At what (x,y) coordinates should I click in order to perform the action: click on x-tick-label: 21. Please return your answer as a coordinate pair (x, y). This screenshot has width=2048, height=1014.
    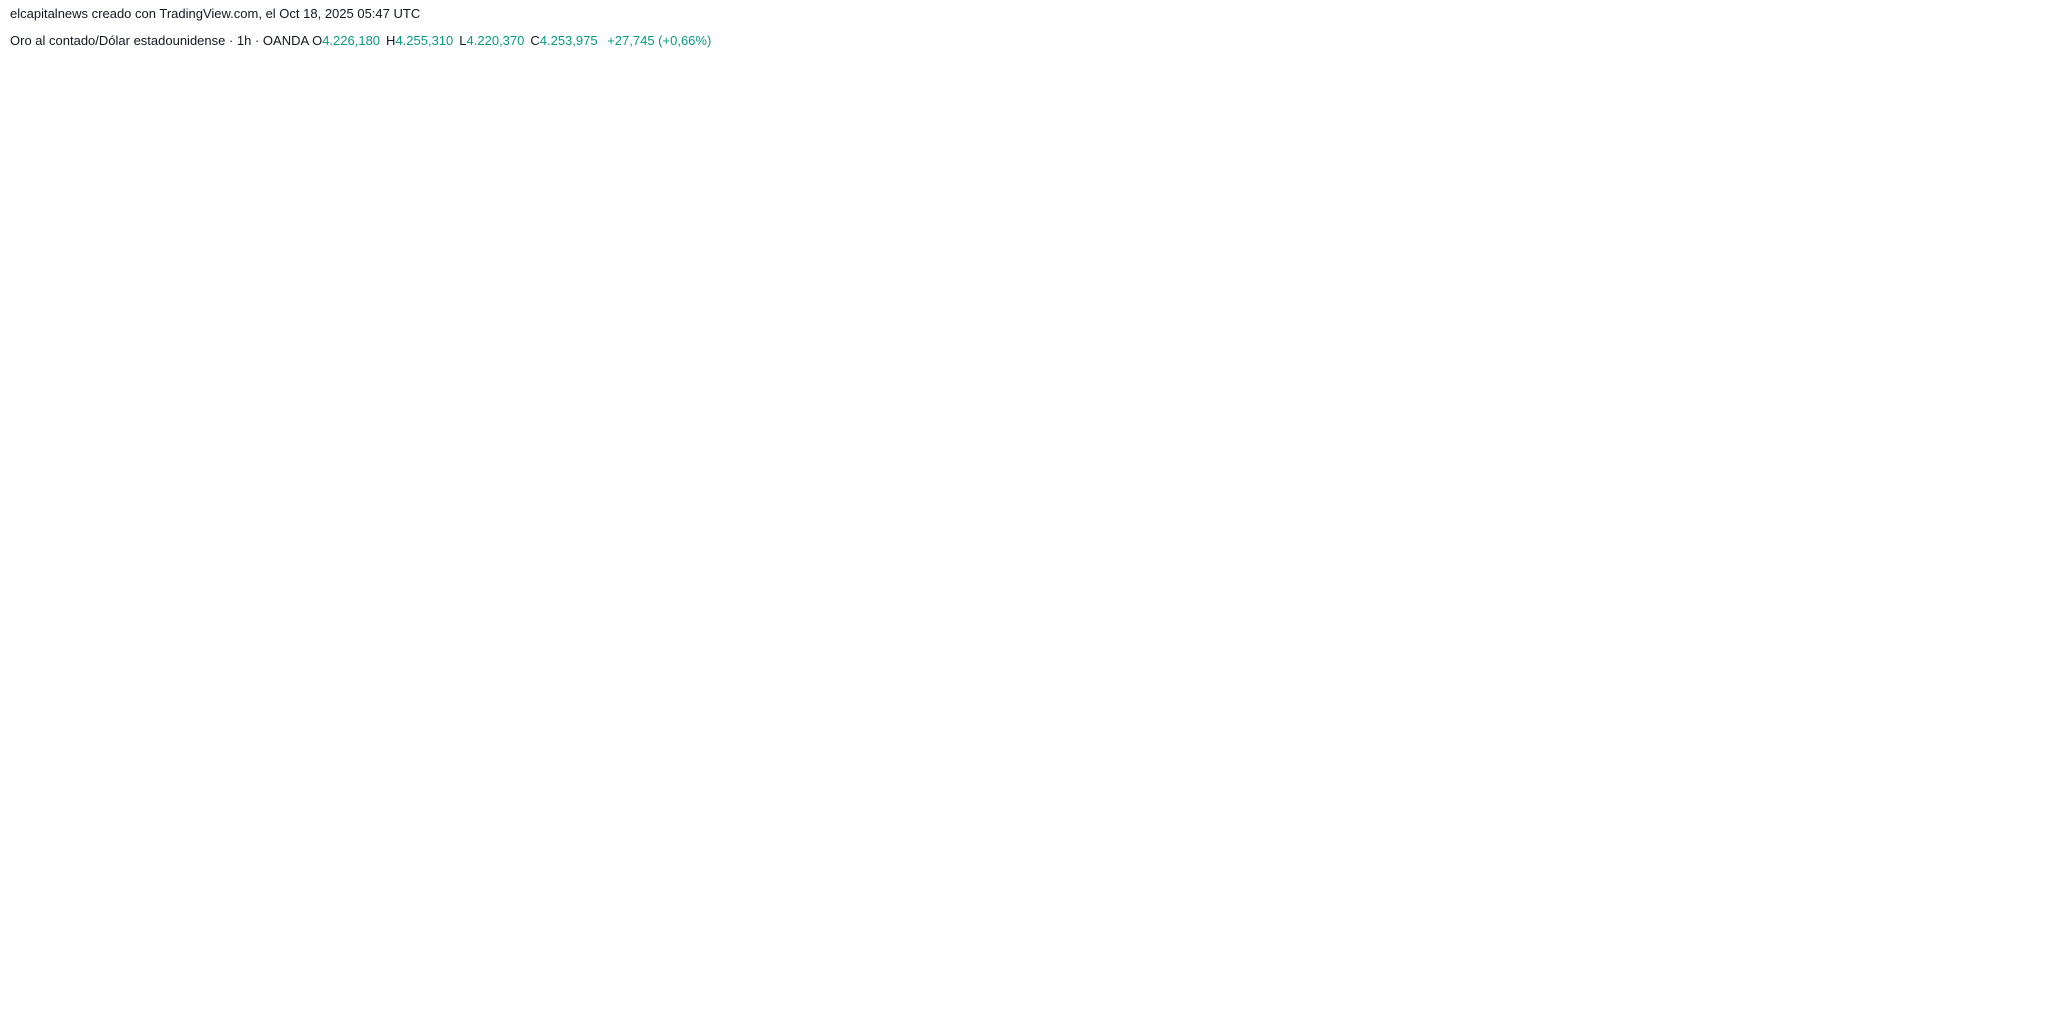
    Looking at the image, I should click on (1450, 938).